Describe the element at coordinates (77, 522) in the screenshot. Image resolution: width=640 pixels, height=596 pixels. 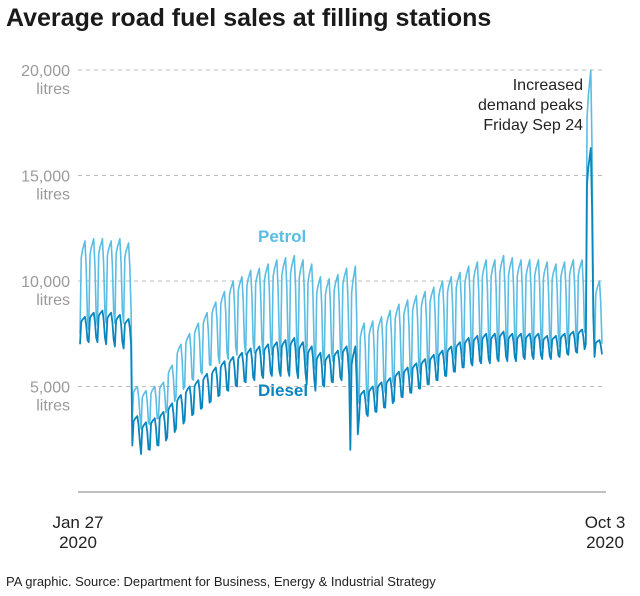
I see `x-start-label-line-1: Jan 27` at that location.